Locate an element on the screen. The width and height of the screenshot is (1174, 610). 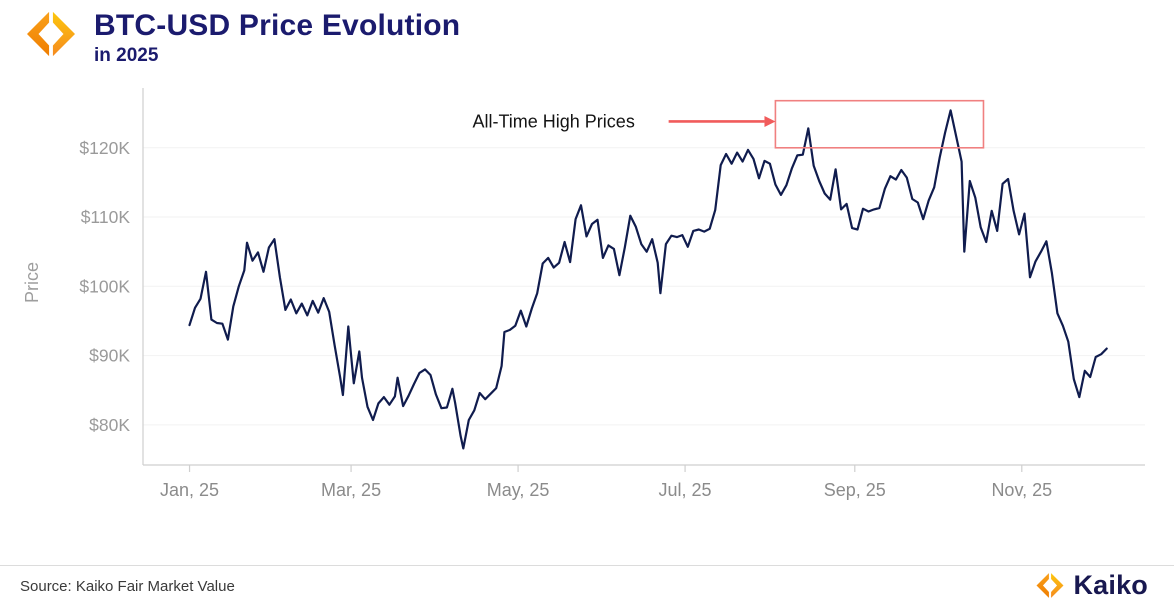
x-tick-label: Nov, 25 is located at coordinates (1021, 490).